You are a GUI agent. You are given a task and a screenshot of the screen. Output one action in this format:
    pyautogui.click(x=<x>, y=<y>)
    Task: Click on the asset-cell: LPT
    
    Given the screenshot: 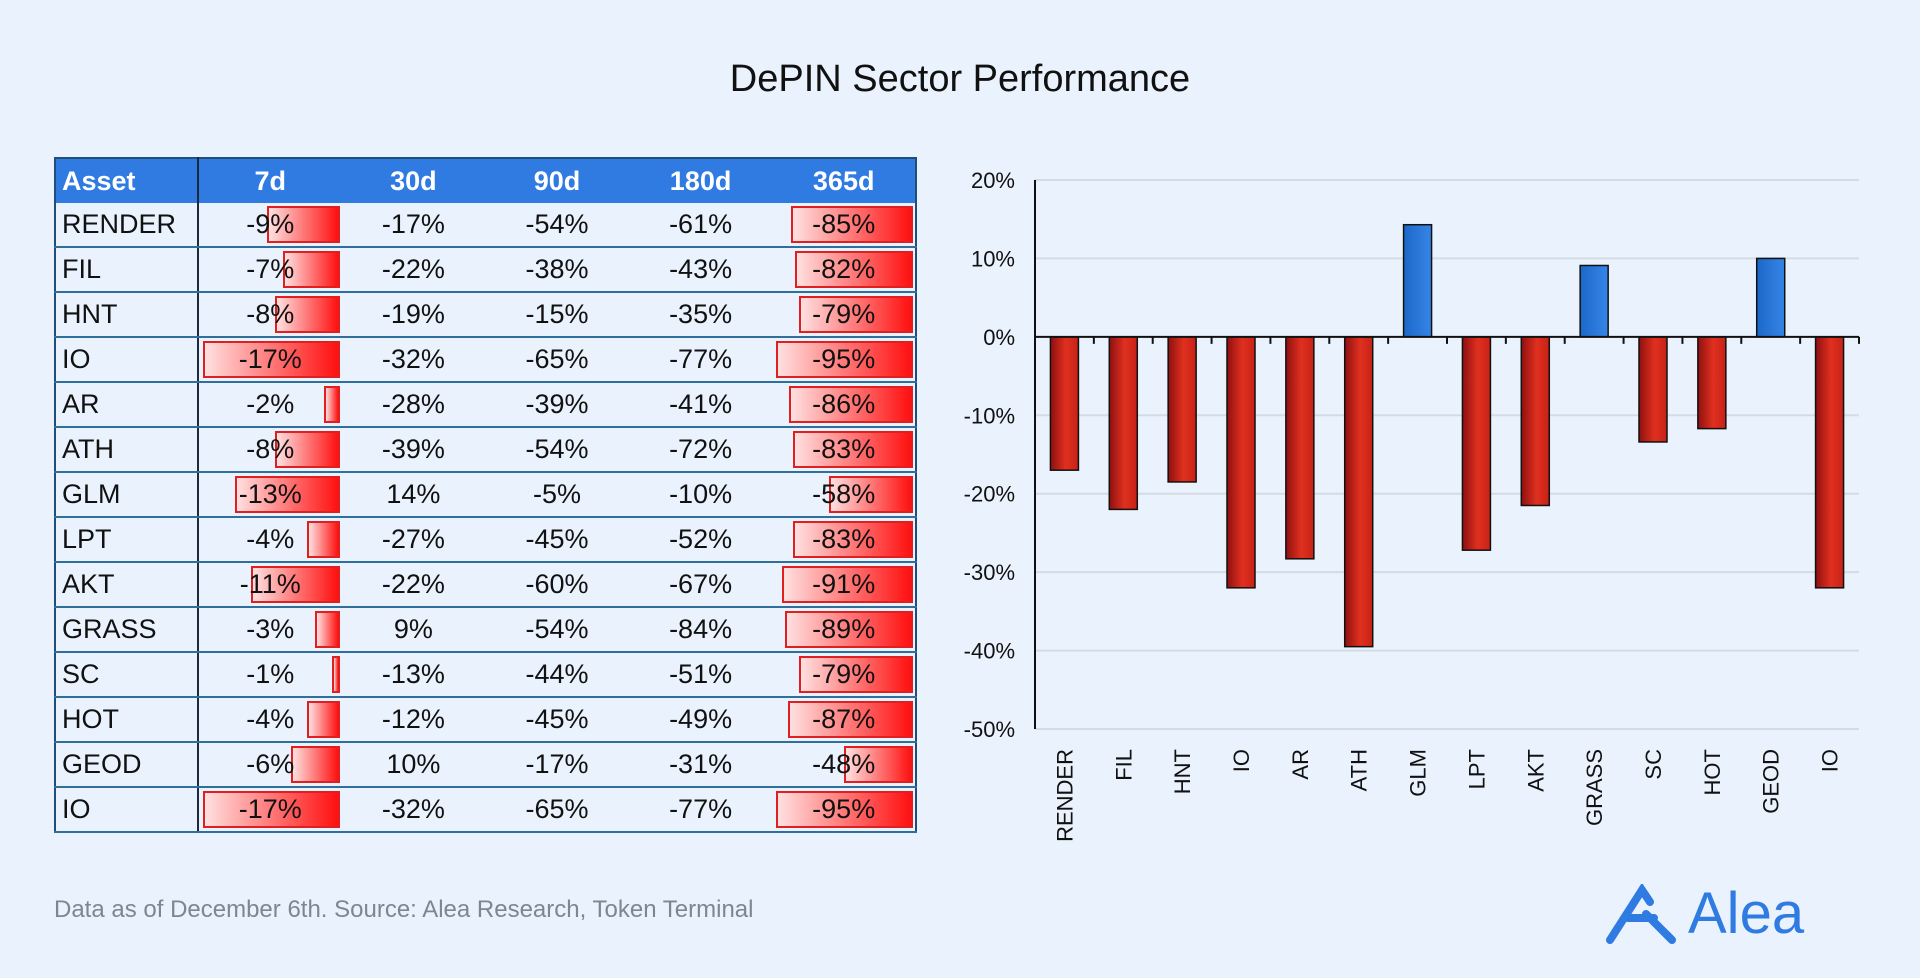 What is the action you would take?
    pyautogui.click(x=127, y=540)
    